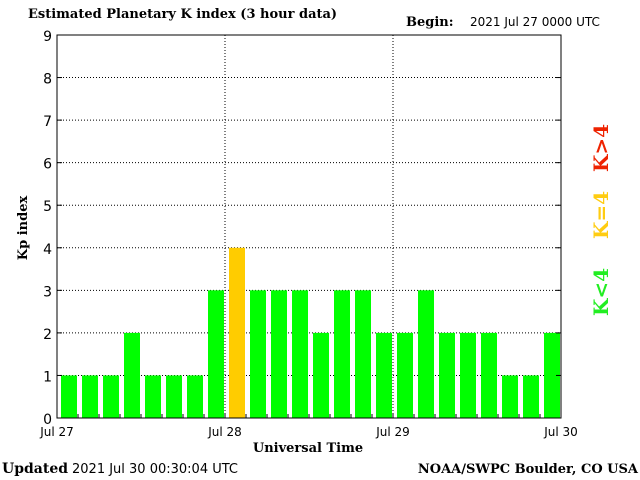 Image resolution: width=640 pixels, height=480 pixels. I want to click on x-tick-label: Jul 28, so click(224, 432).